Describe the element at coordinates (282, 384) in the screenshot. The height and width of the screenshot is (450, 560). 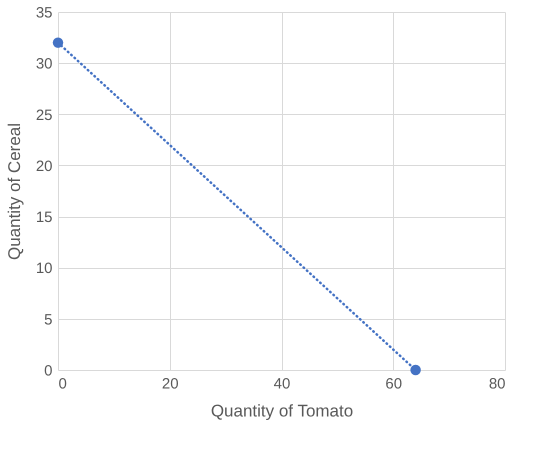
I see `x-tick-label: 40` at that location.